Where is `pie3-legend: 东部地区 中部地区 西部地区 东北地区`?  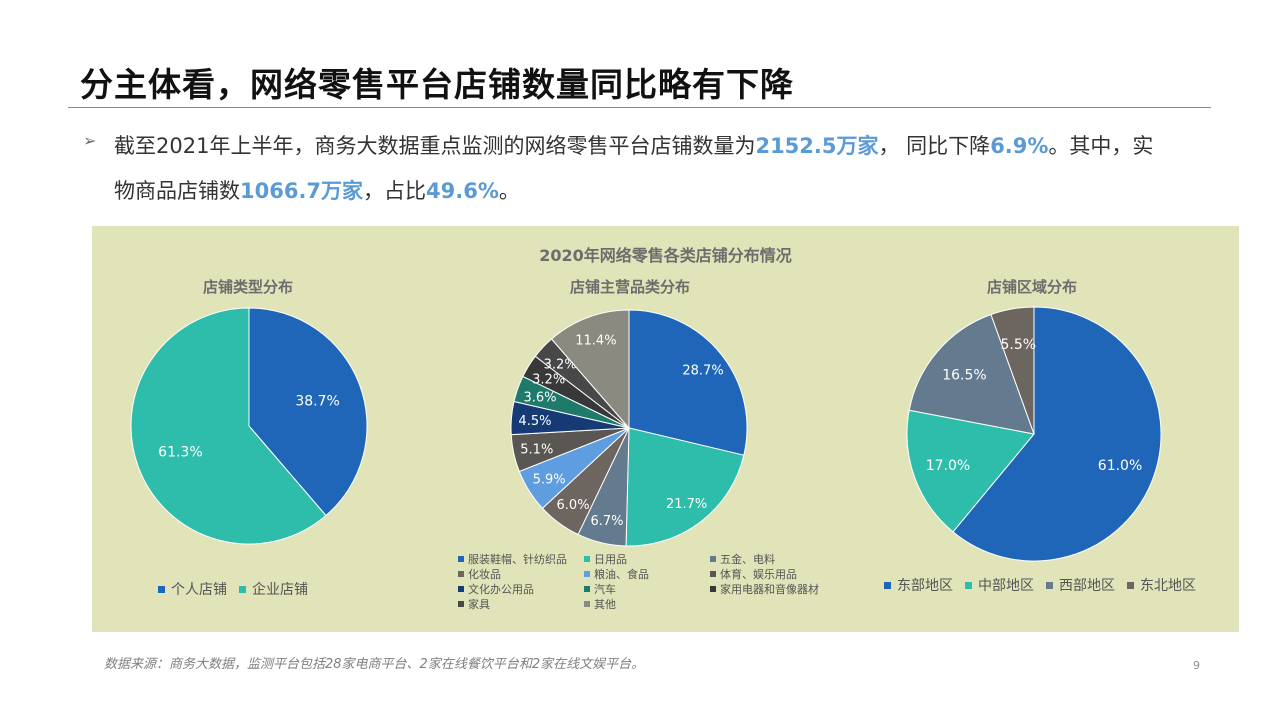 pie3-legend: 东部地区 中部地区 西部地区 东北地区 is located at coordinates (1046, 585).